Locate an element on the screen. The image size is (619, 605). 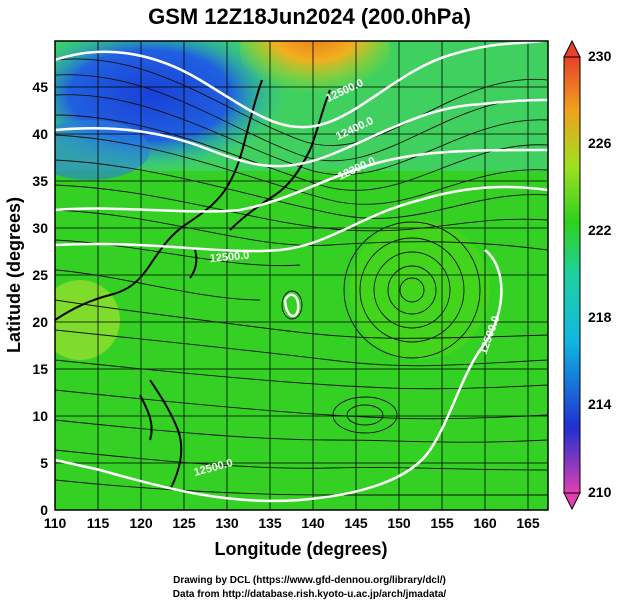
x-tick-label: 135 is located at coordinates (270, 523).